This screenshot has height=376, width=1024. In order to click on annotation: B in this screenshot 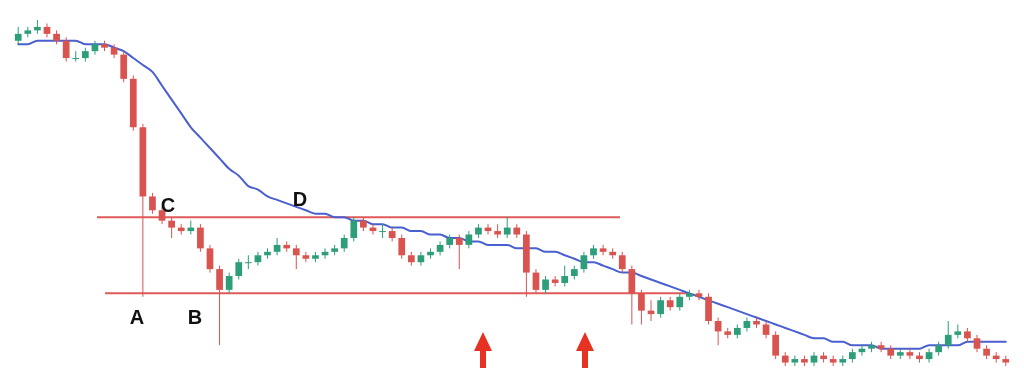, I will do `click(195, 317)`.